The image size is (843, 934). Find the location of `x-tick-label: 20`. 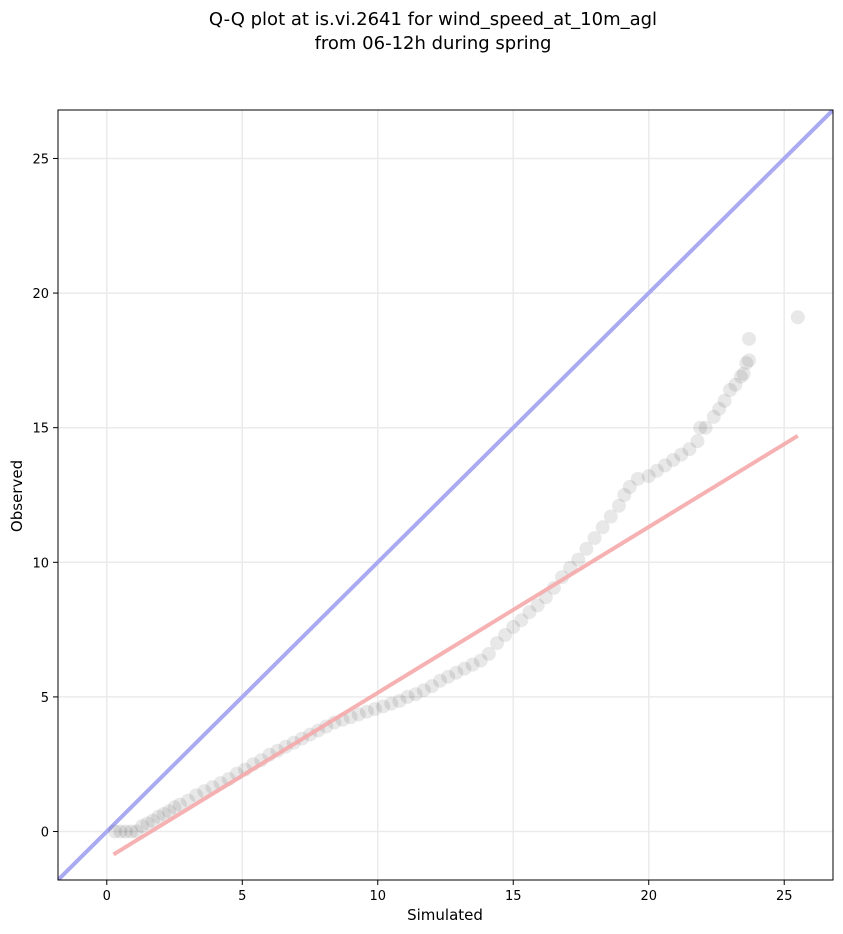

x-tick-label: 20 is located at coordinates (648, 896).